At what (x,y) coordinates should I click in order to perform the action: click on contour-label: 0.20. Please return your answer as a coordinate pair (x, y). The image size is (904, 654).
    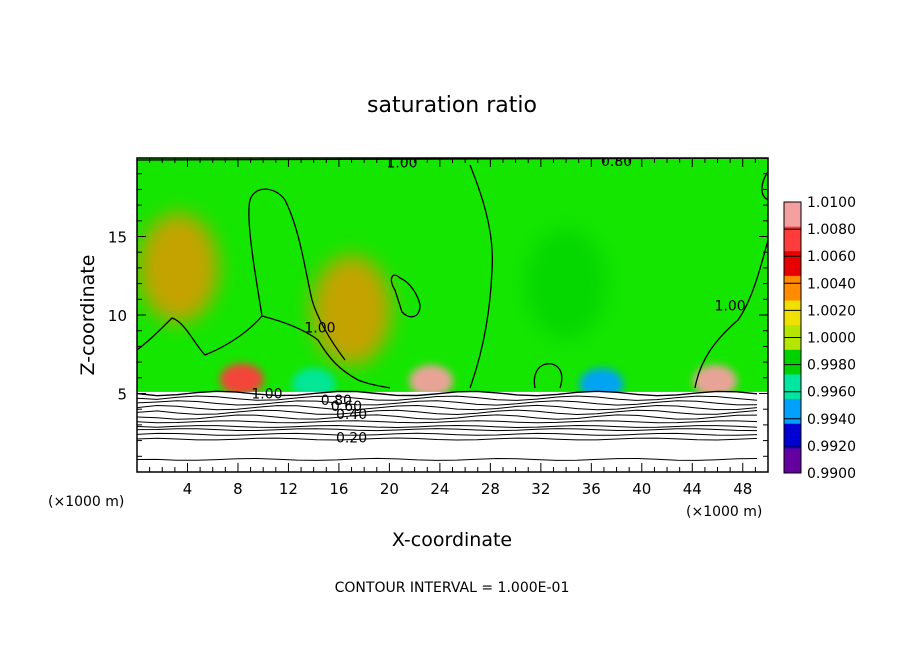
    Looking at the image, I should click on (351, 438).